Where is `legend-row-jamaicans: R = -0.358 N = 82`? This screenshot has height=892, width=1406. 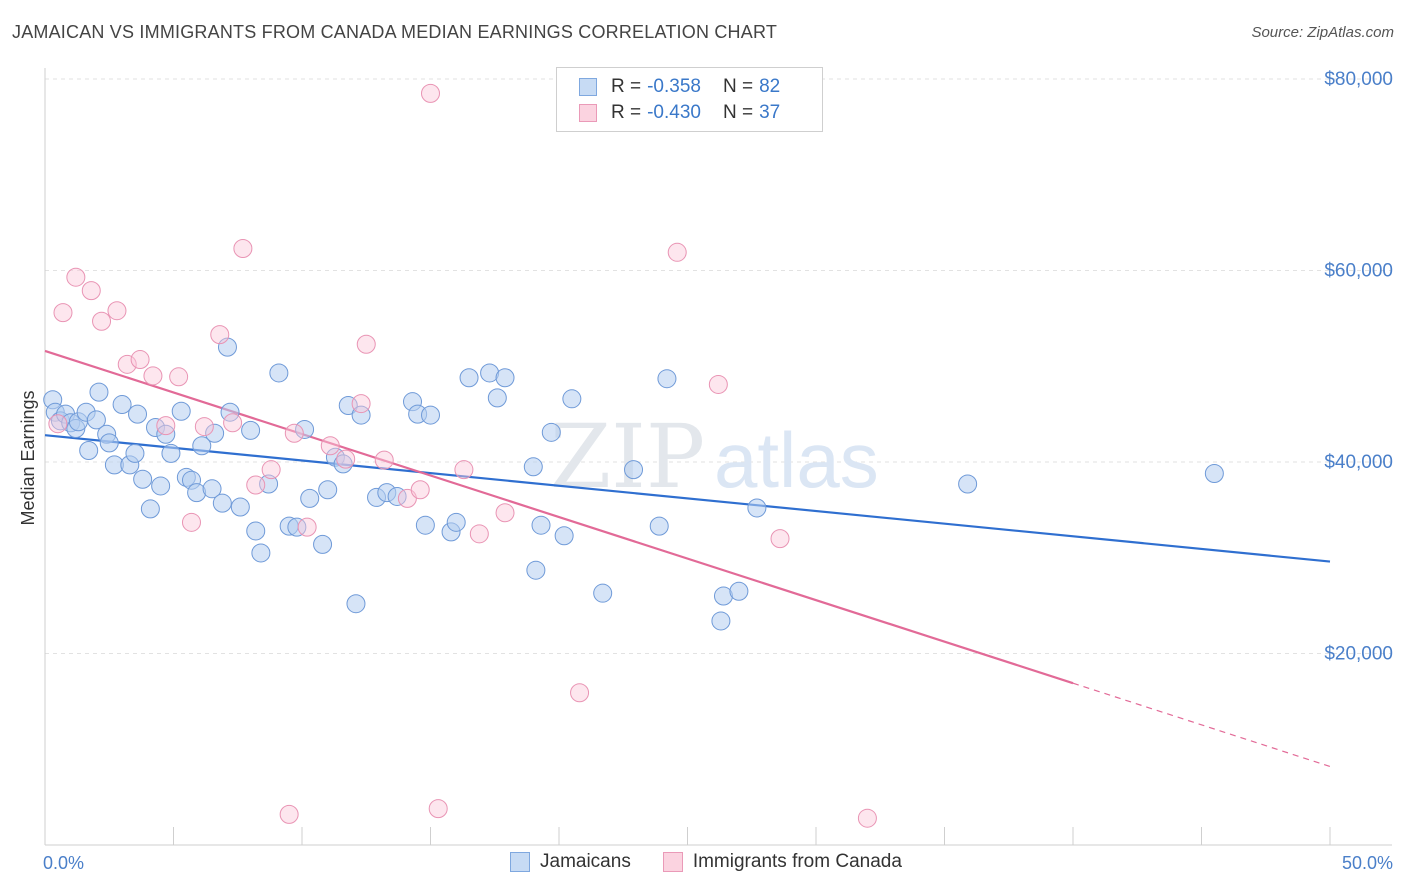
legend-row-jamaicans: R = -0.358 N = 82 is located at coordinates (679, 87).